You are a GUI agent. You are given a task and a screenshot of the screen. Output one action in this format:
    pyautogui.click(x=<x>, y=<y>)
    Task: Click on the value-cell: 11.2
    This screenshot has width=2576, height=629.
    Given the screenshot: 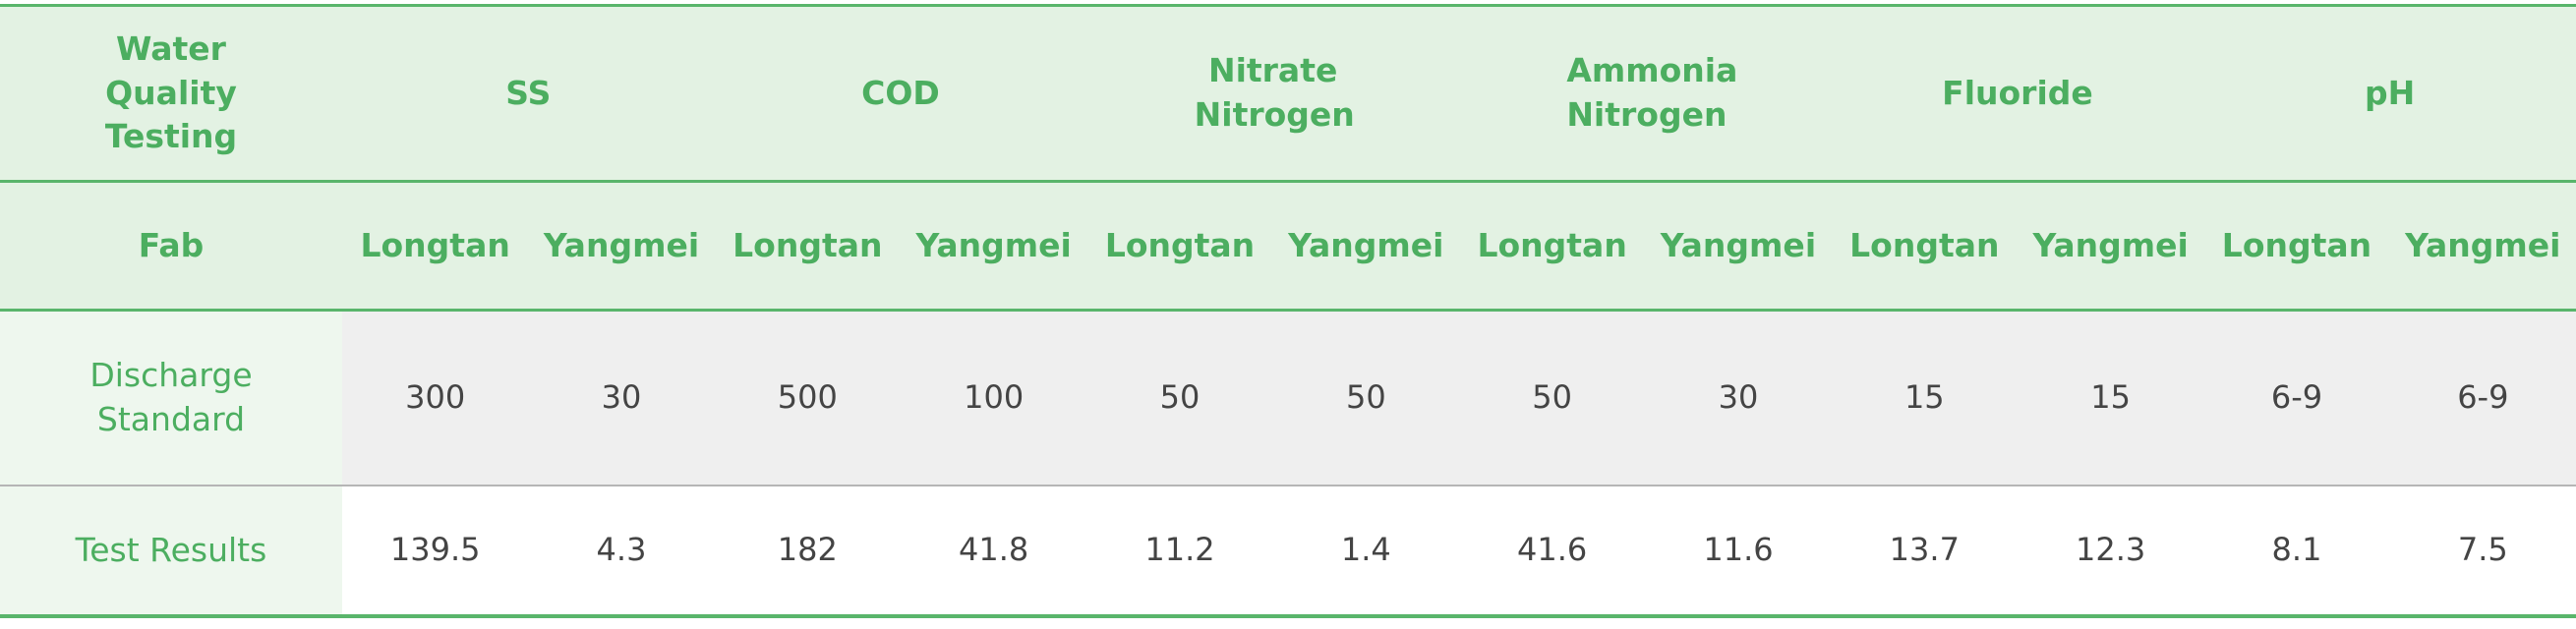 What is the action you would take?
    pyautogui.click(x=1179, y=552)
    